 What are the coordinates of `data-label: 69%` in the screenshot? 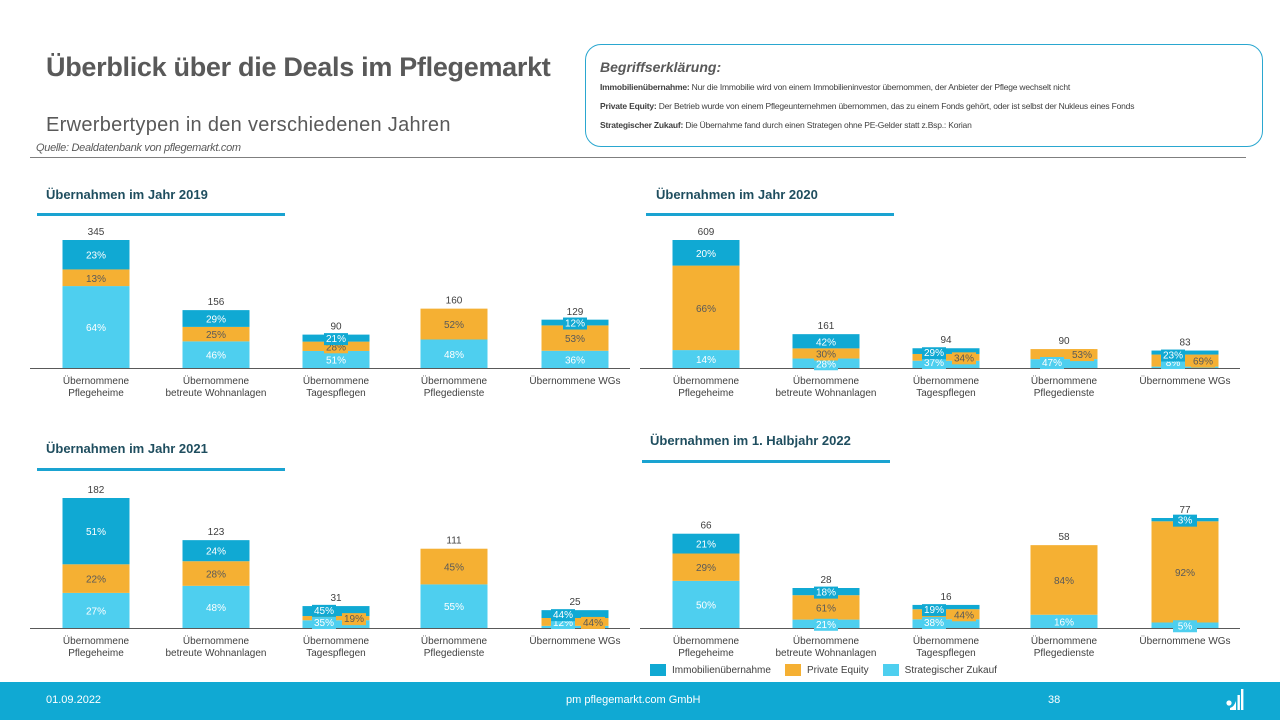 It's located at (1203, 362).